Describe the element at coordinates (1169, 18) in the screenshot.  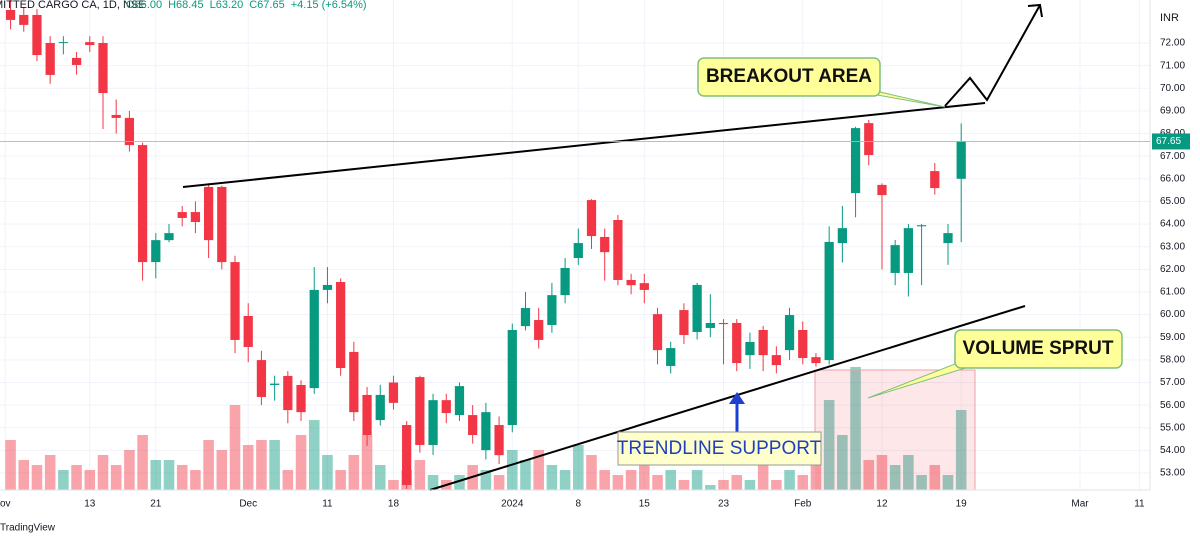
I see `currency-label: INR` at that location.